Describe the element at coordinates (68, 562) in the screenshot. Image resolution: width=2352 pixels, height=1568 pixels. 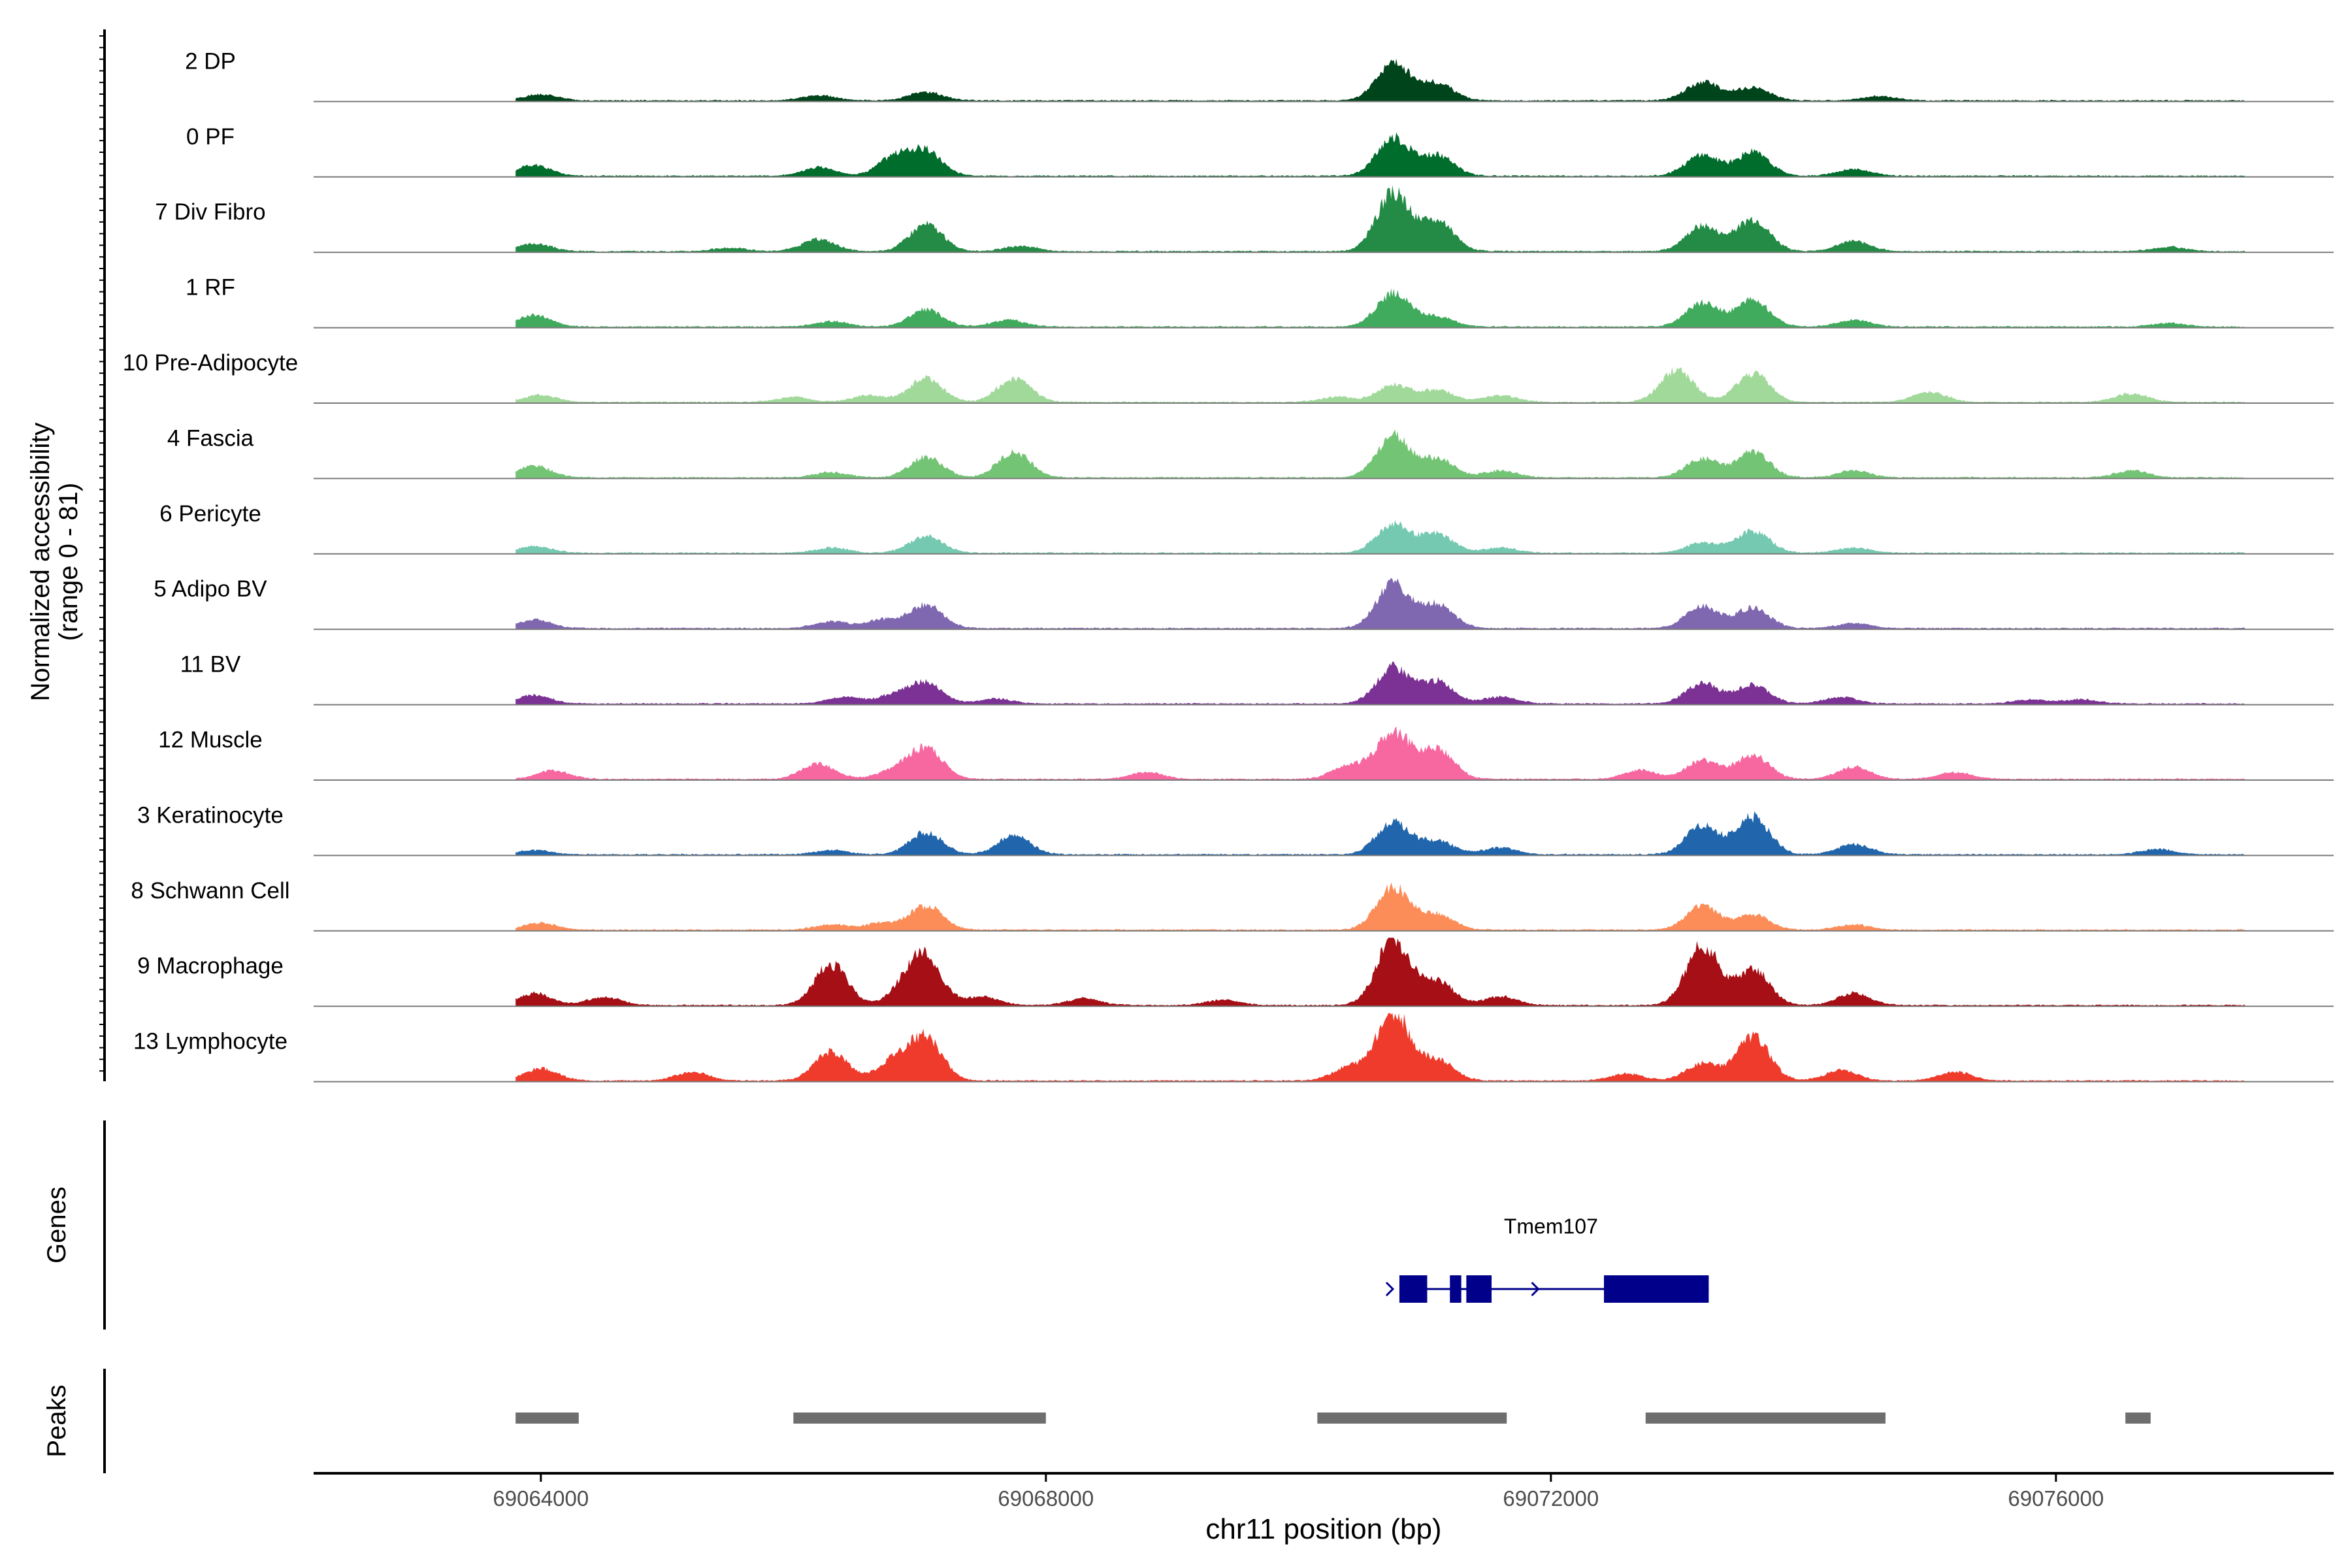
I see `y-axis-label-line2: (range 0 - 81)` at that location.